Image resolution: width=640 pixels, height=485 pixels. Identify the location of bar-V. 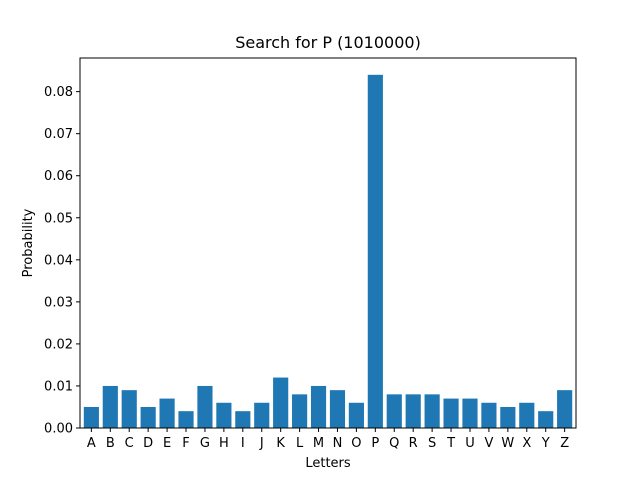
(489, 415).